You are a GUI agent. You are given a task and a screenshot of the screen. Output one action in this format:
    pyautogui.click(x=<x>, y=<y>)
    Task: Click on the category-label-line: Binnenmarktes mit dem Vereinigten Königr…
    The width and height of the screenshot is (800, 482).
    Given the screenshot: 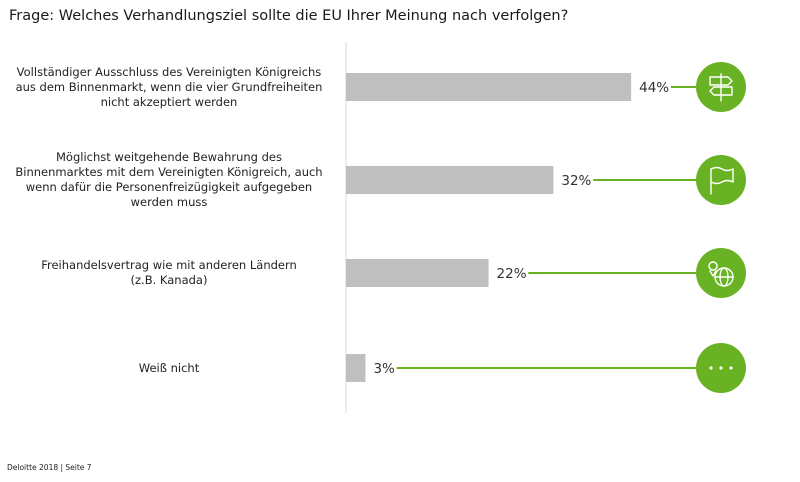 What is the action you would take?
    pyautogui.click(x=169, y=172)
    